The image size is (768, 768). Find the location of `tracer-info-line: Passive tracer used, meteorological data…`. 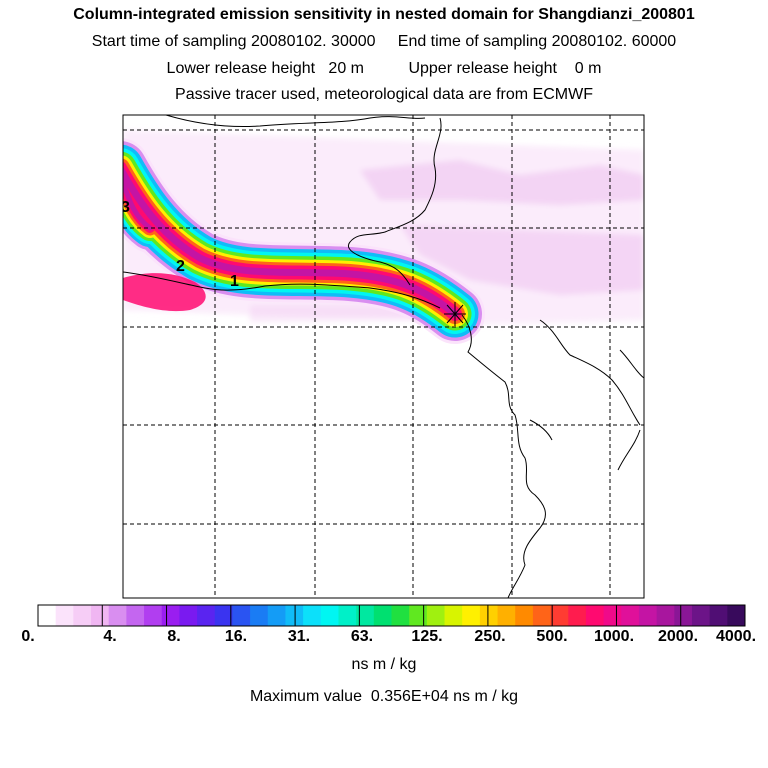

tracer-info-line: Passive tracer used, meteorological data… is located at coordinates (384, 94).